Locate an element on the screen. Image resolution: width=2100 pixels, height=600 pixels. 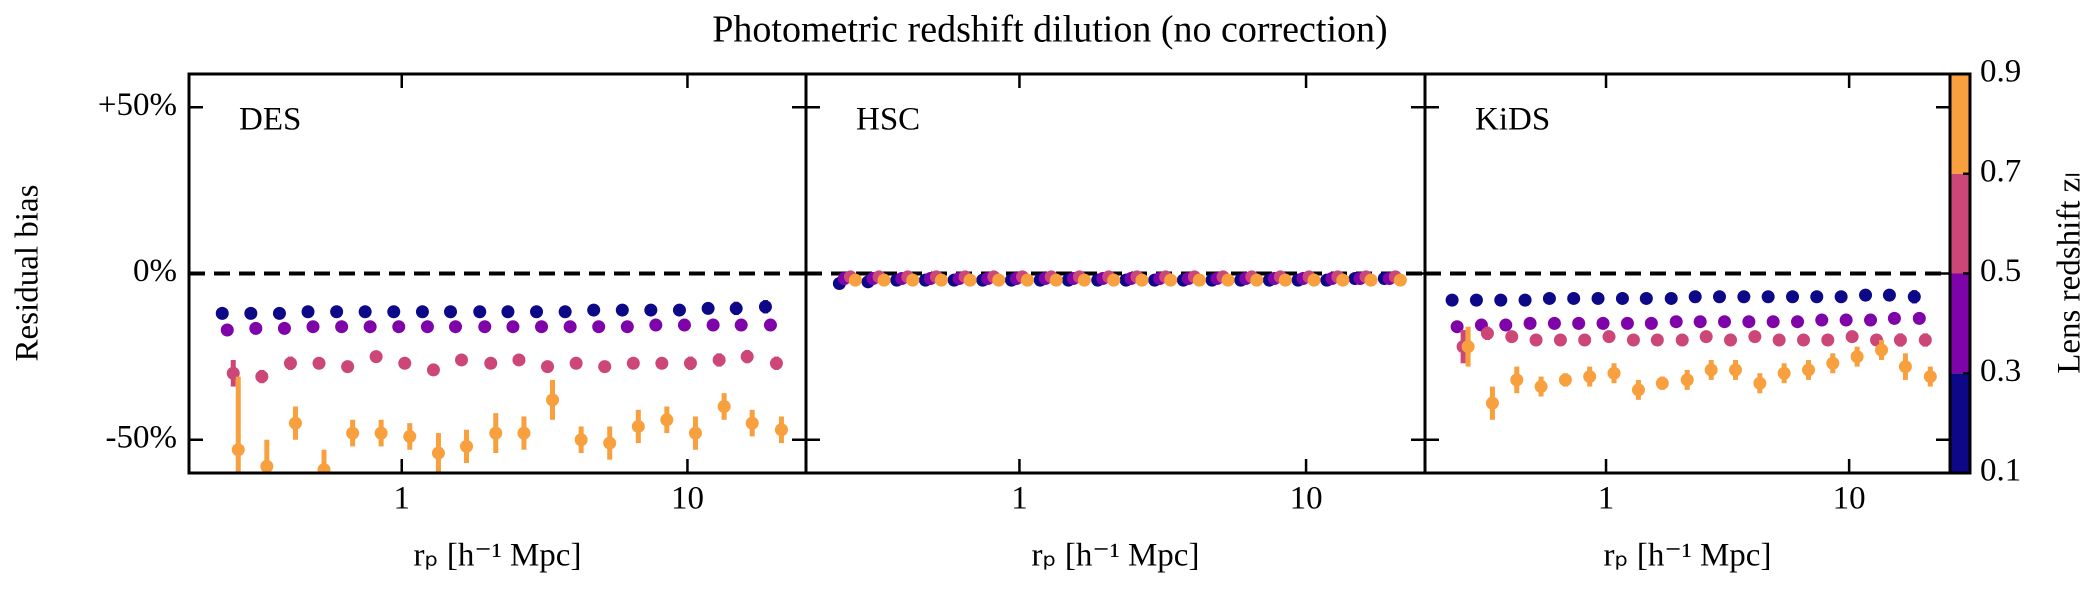
y-axis-label: Residual bias is located at coordinates (28, 273).